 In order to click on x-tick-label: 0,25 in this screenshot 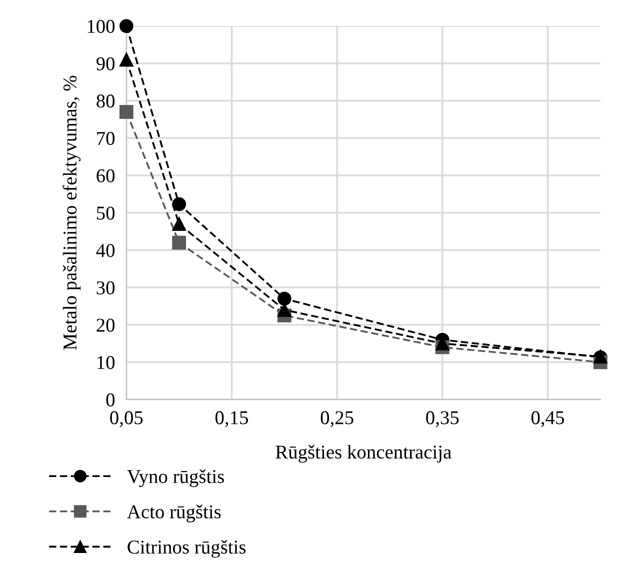, I will do `click(337, 419)`.